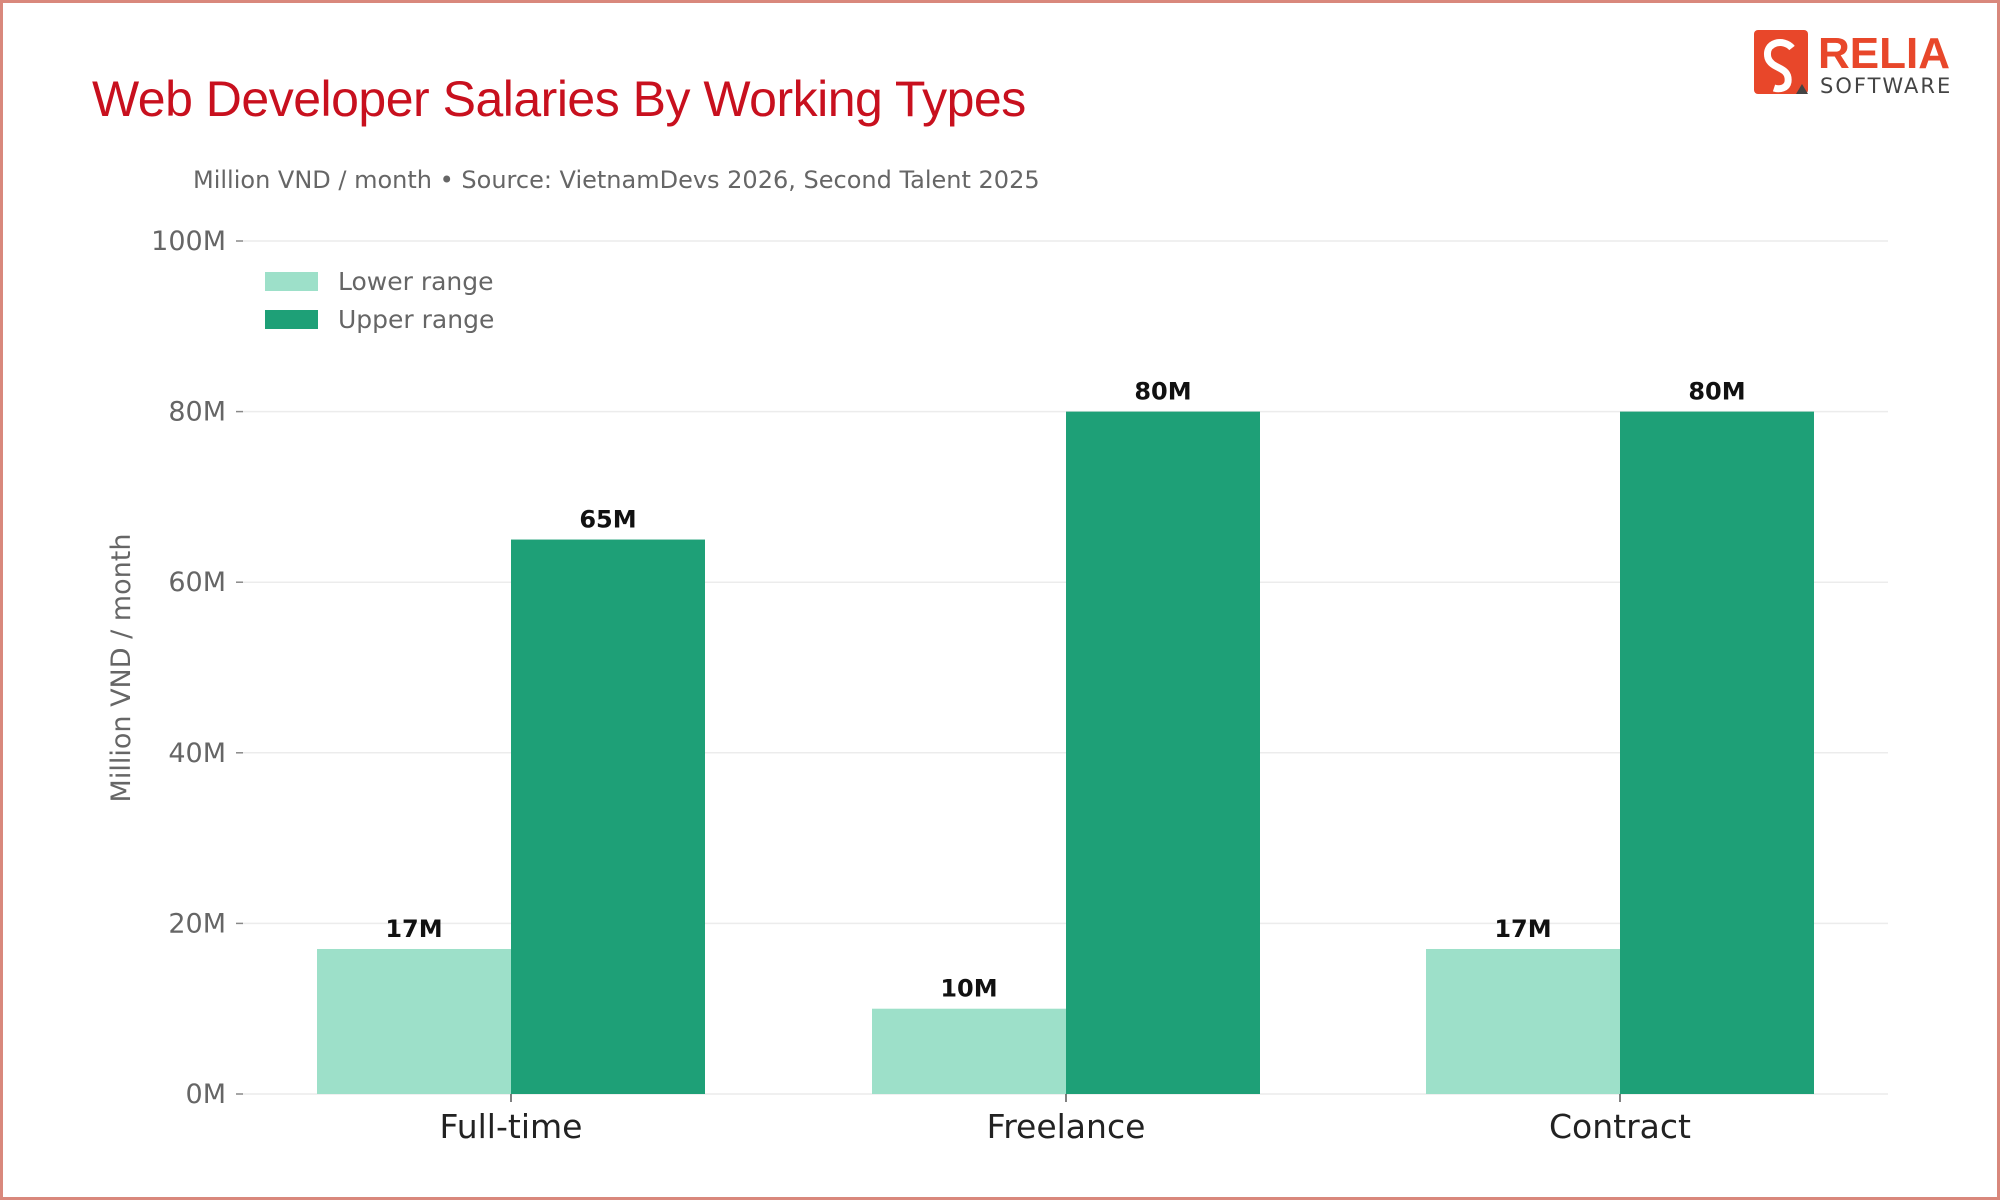  What do you see at coordinates (291, 281) in the screenshot?
I see `legend-swatch-lower` at bounding box center [291, 281].